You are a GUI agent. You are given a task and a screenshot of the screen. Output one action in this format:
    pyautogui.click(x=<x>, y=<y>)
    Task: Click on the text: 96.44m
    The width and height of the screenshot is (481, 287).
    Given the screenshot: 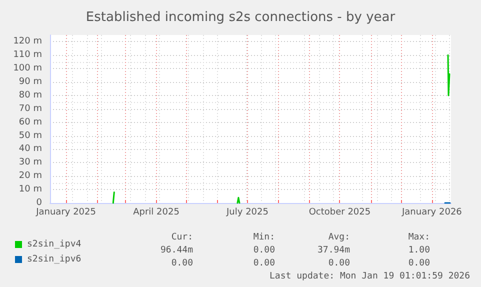 What is the action you would take?
    pyautogui.click(x=176, y=251)
    